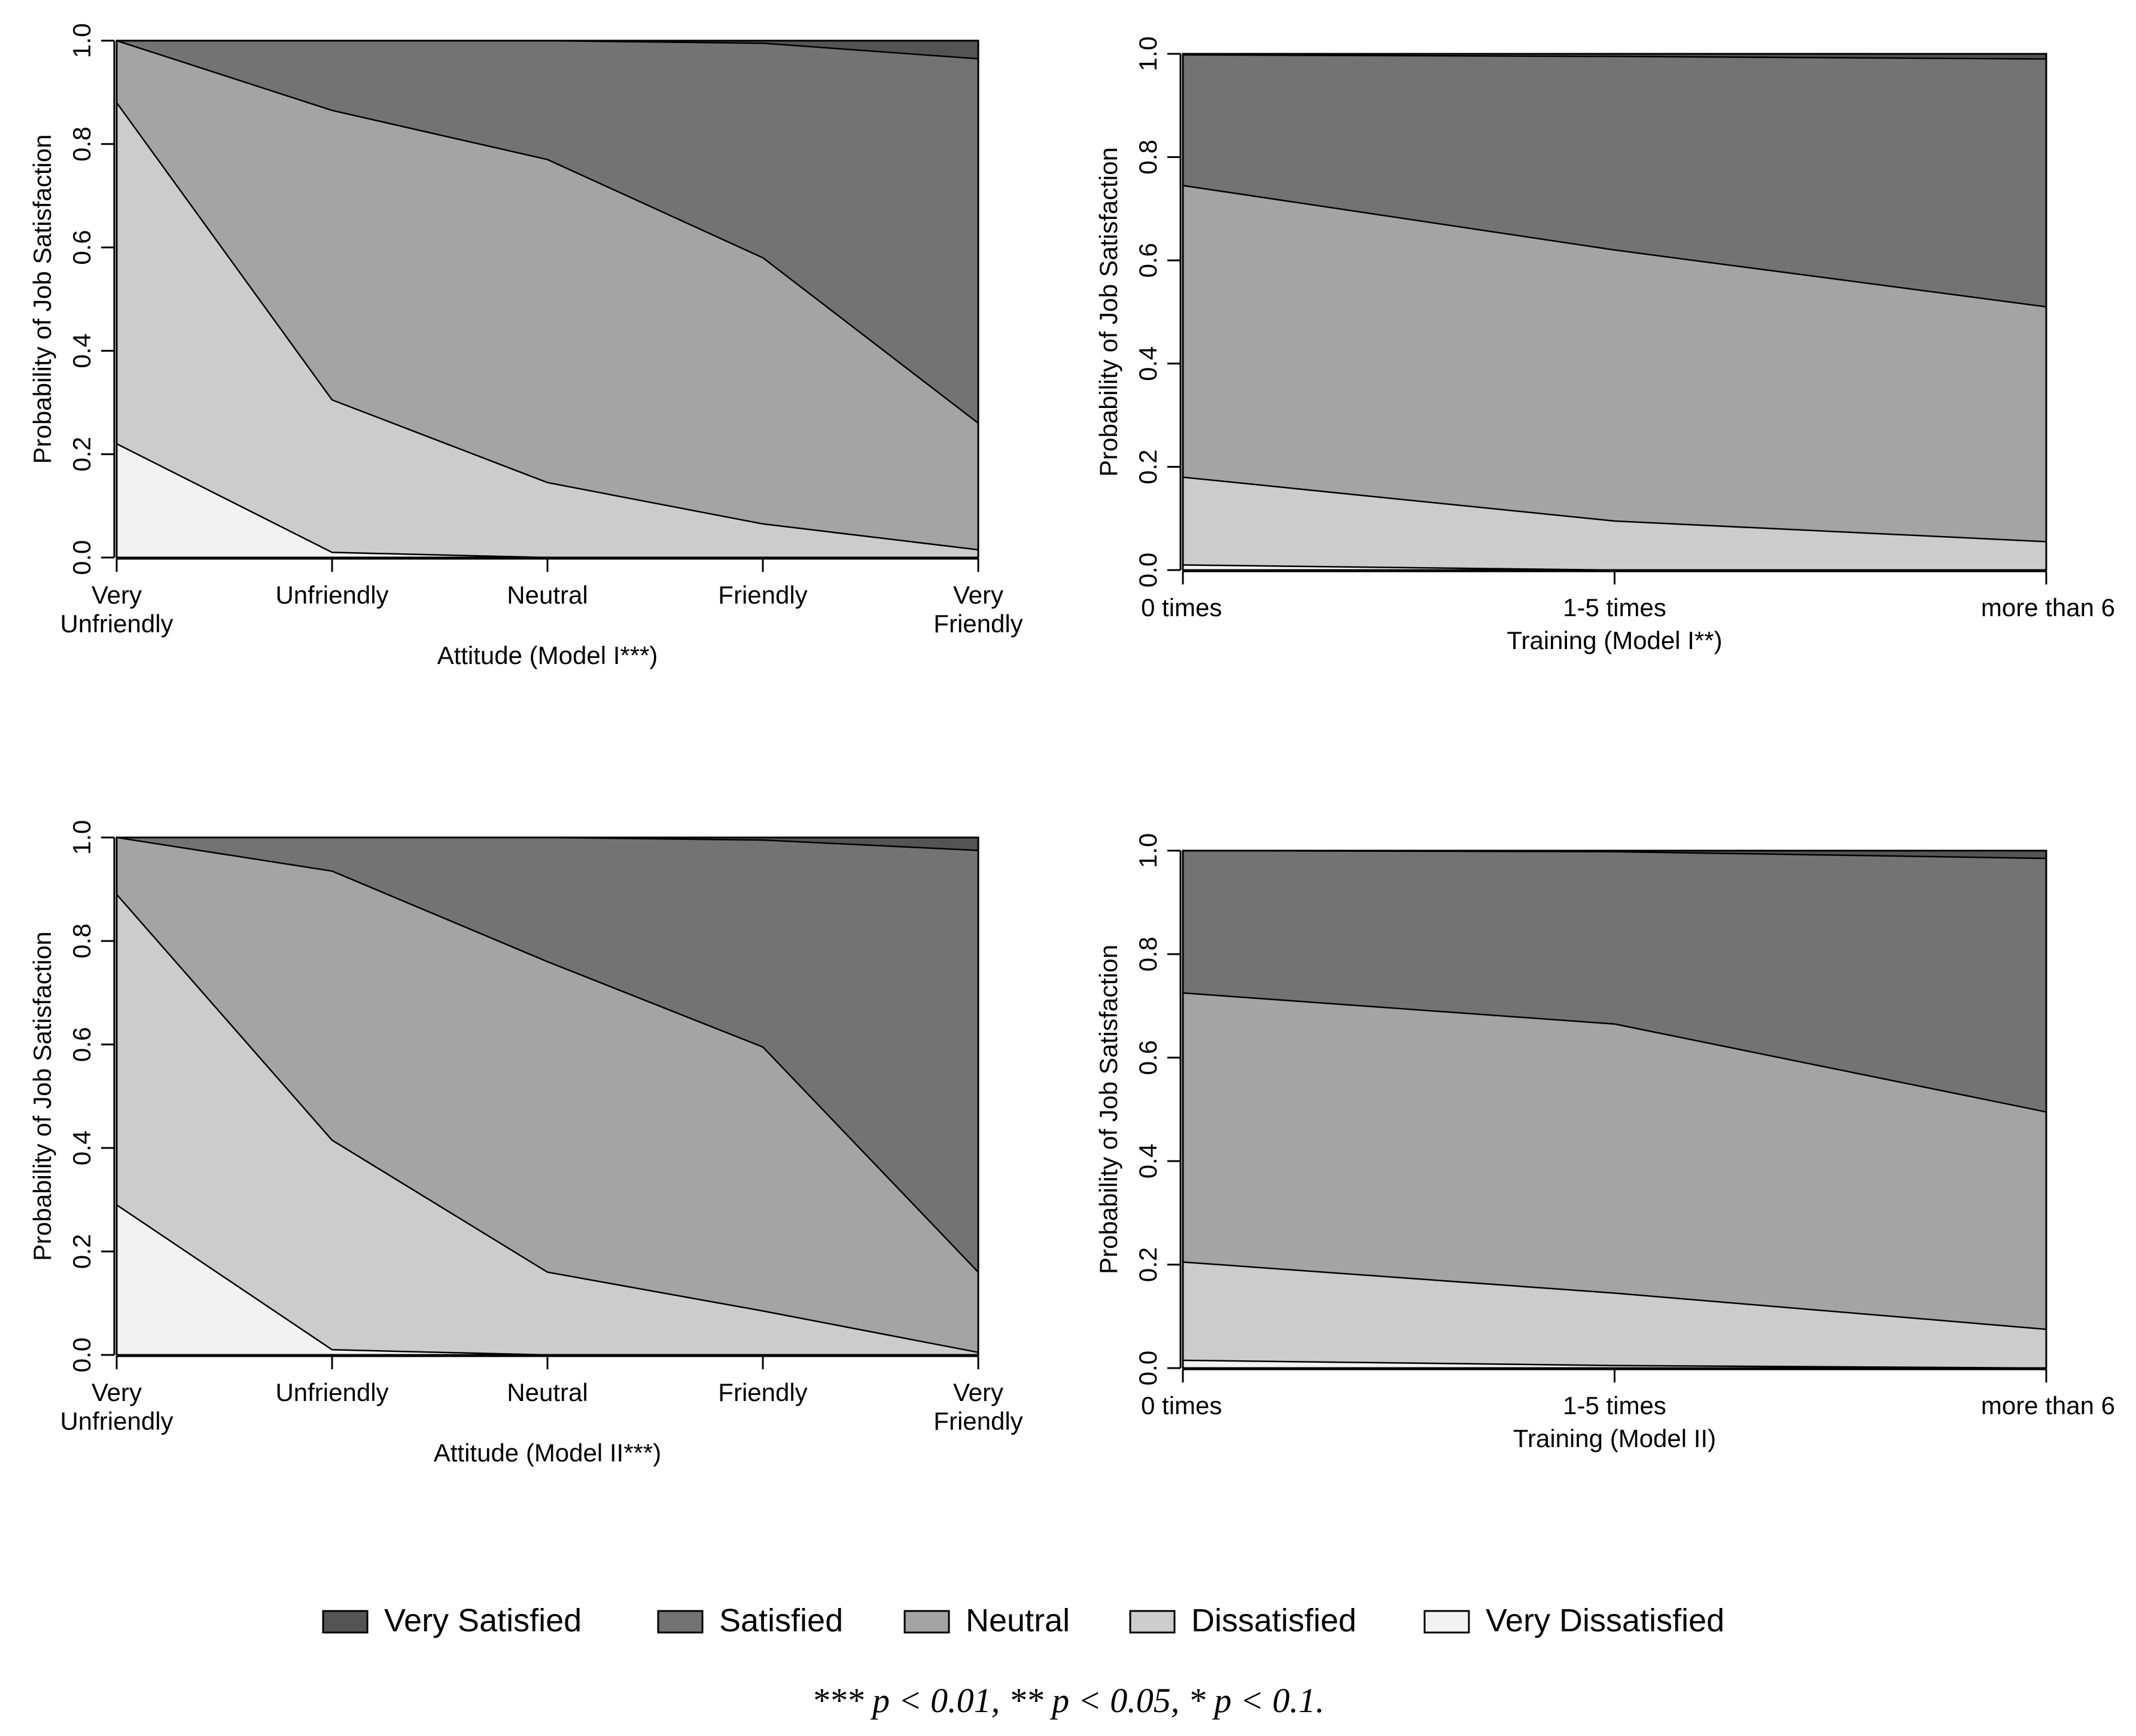 The image size is (2136, 1736). Describe the element at coordinates (1605, 1620) in the screenshot. I see `legend-label-very-dissatisfied: Very Dissatisfied` at that location.